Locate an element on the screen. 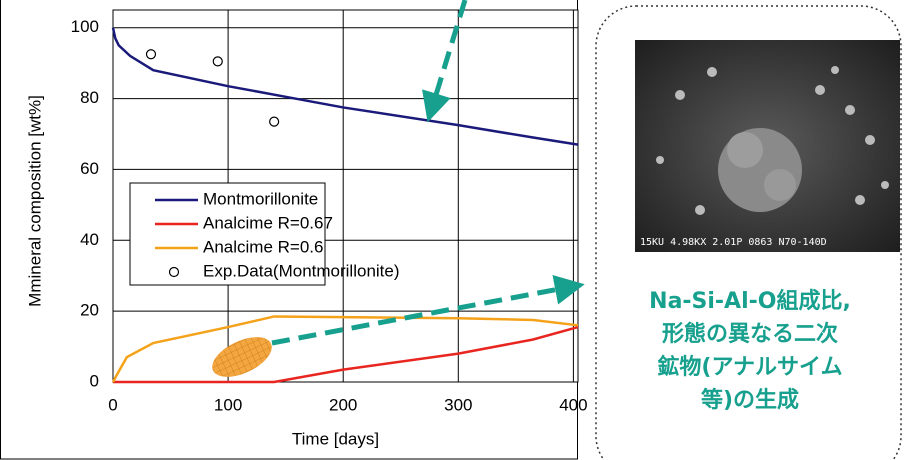  y-tick-label: 40 is located at coordinates (89, 239).